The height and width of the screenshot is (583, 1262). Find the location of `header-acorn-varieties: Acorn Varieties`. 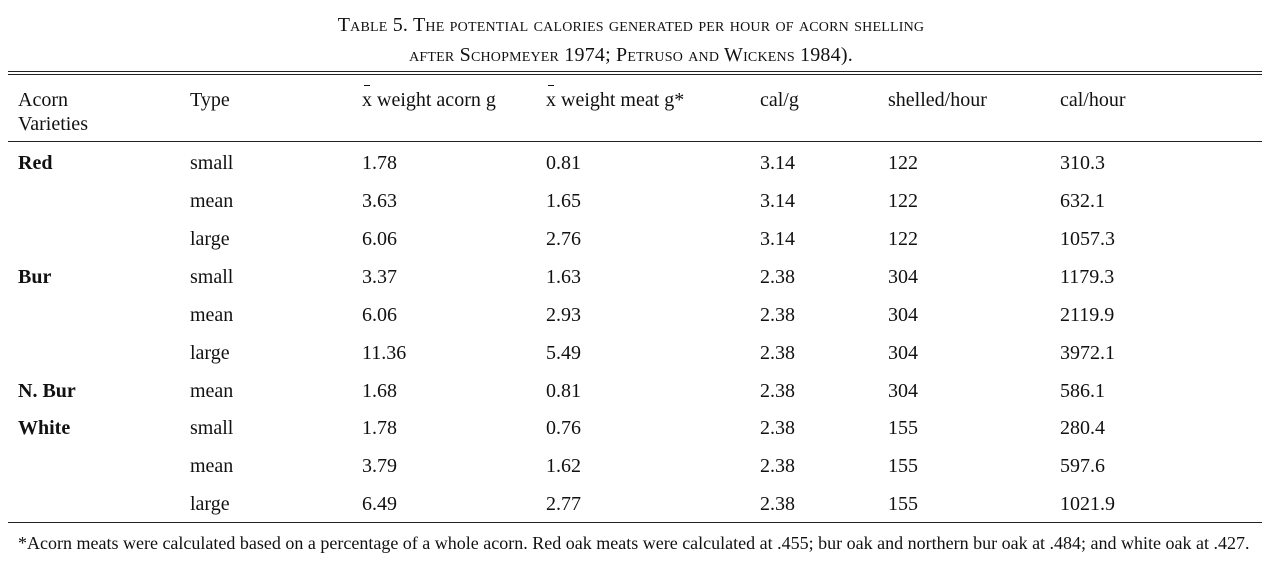

header-acorn-varieties: Acorn Varieties is located at coordinates (53, 112).